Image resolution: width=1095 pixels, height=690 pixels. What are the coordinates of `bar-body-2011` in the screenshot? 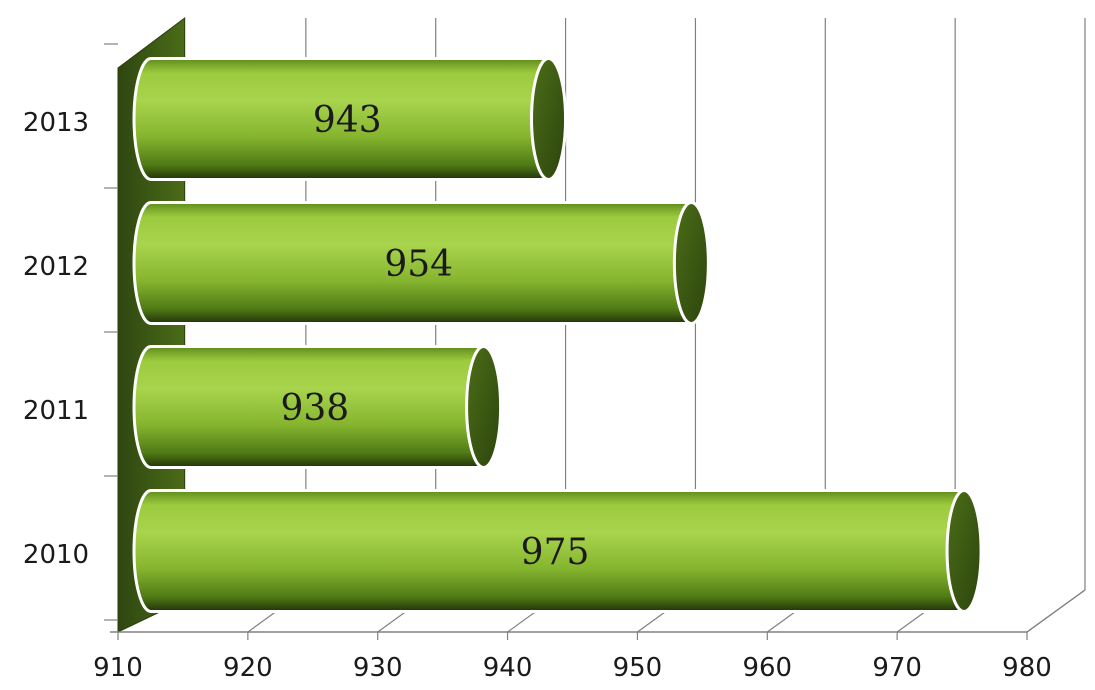 It's located at (309, 407).